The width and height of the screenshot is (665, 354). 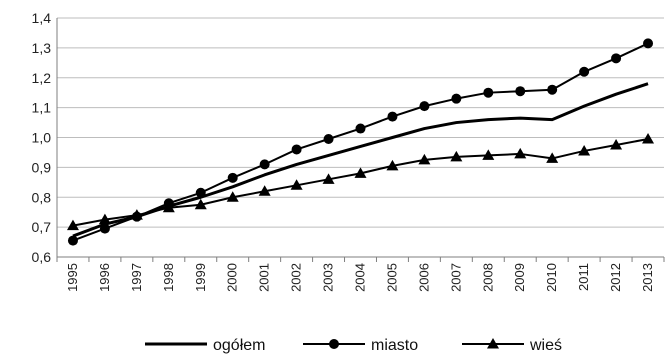 I want to click on y-tick-label: 1,1, so click(x=42, y=108).